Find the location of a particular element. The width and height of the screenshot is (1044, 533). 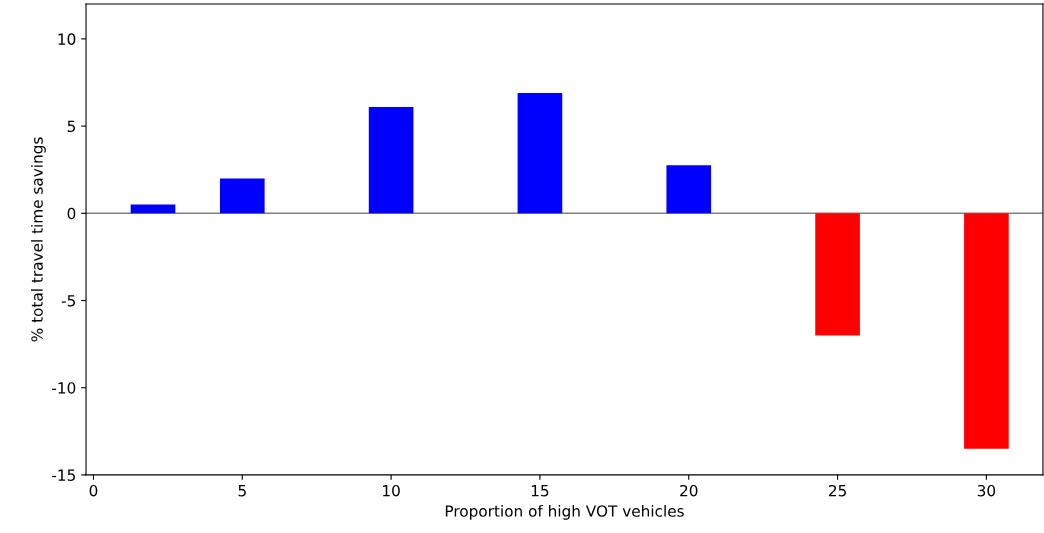

x-axis-title: Proportion of high VOT vehicles is located at coordinates (564, 512).